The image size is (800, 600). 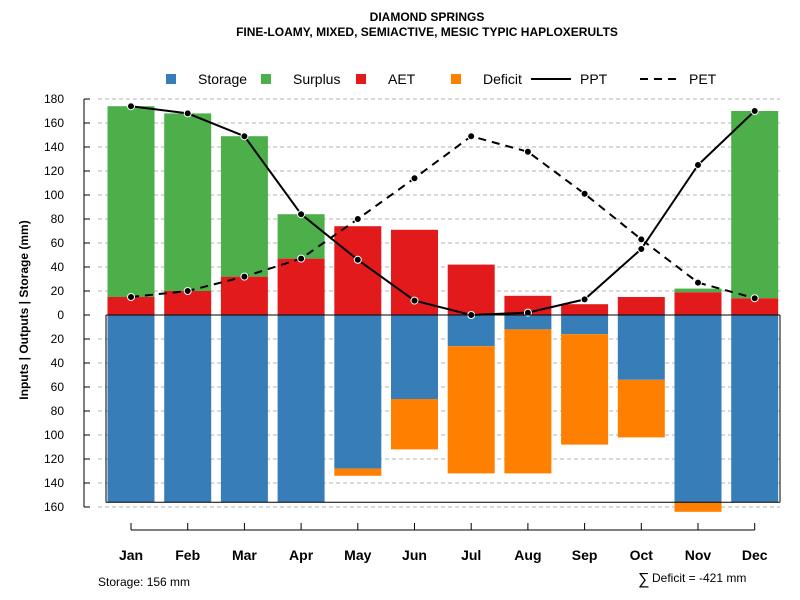 What do you see at coordinates (54, 195) in the screenshot?
I see `y-tick-label: 100` at bounding box center [54, 195].